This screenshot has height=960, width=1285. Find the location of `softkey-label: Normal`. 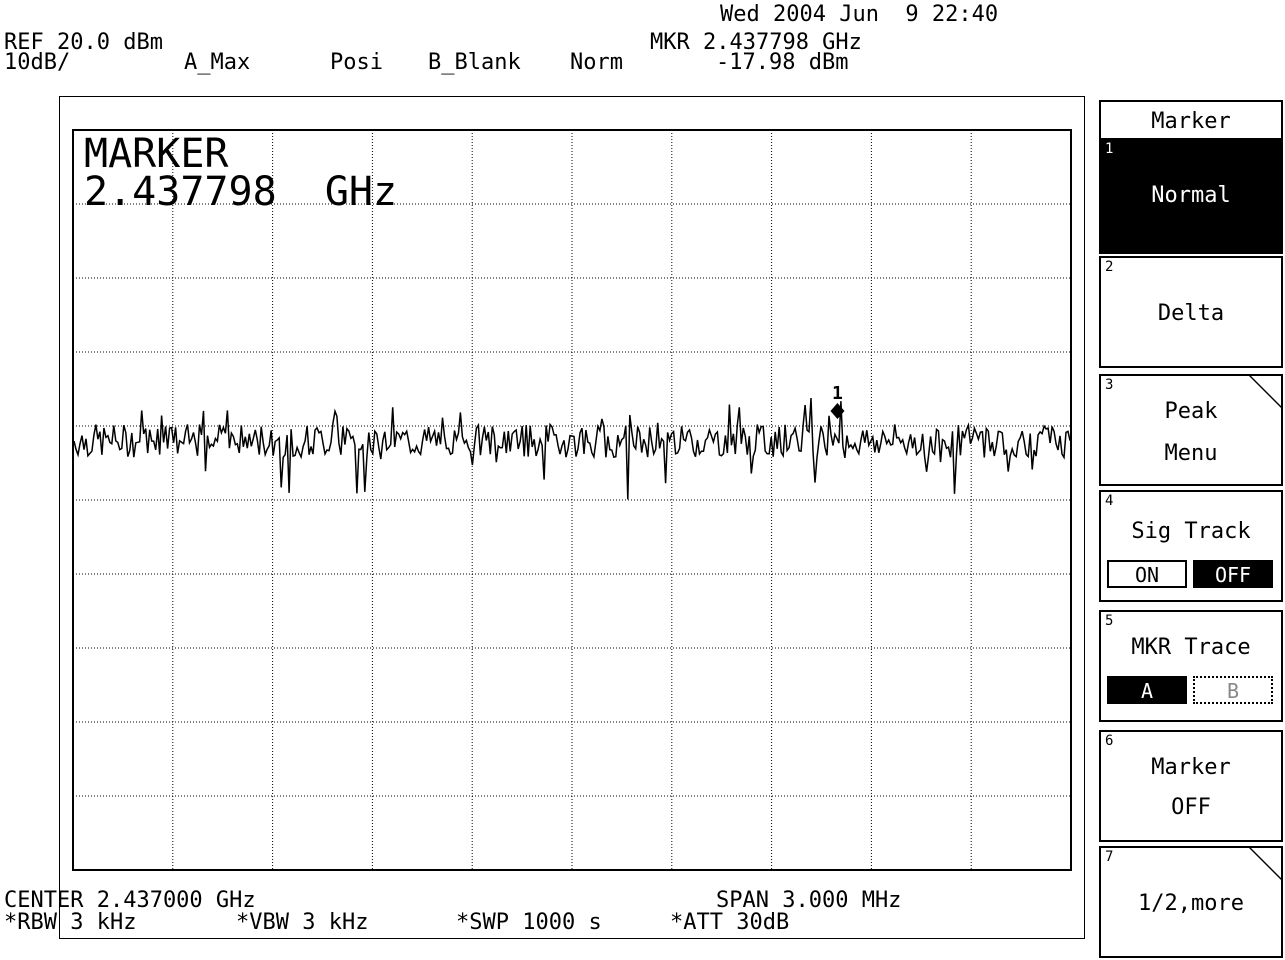

softkey-label: Normal is located at coordinates (1191, 195).